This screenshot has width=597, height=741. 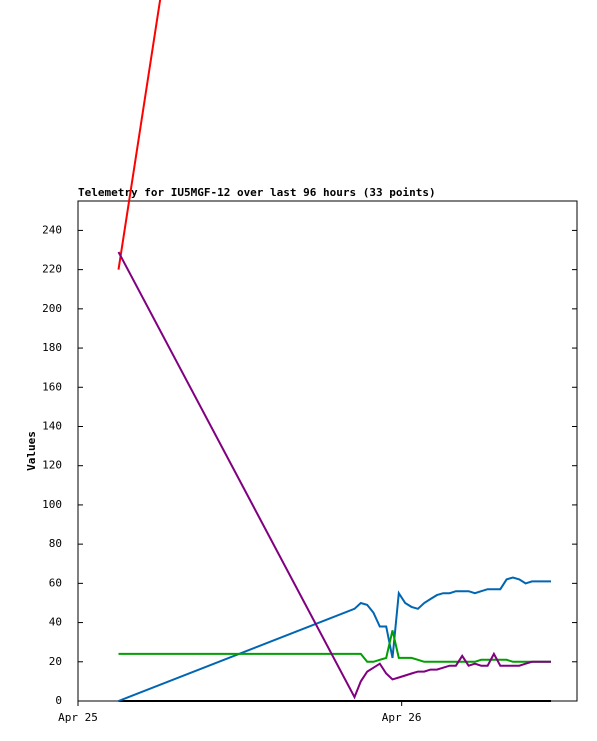 I want to click on y-tick-label: 220, so click(x=52, y=269).